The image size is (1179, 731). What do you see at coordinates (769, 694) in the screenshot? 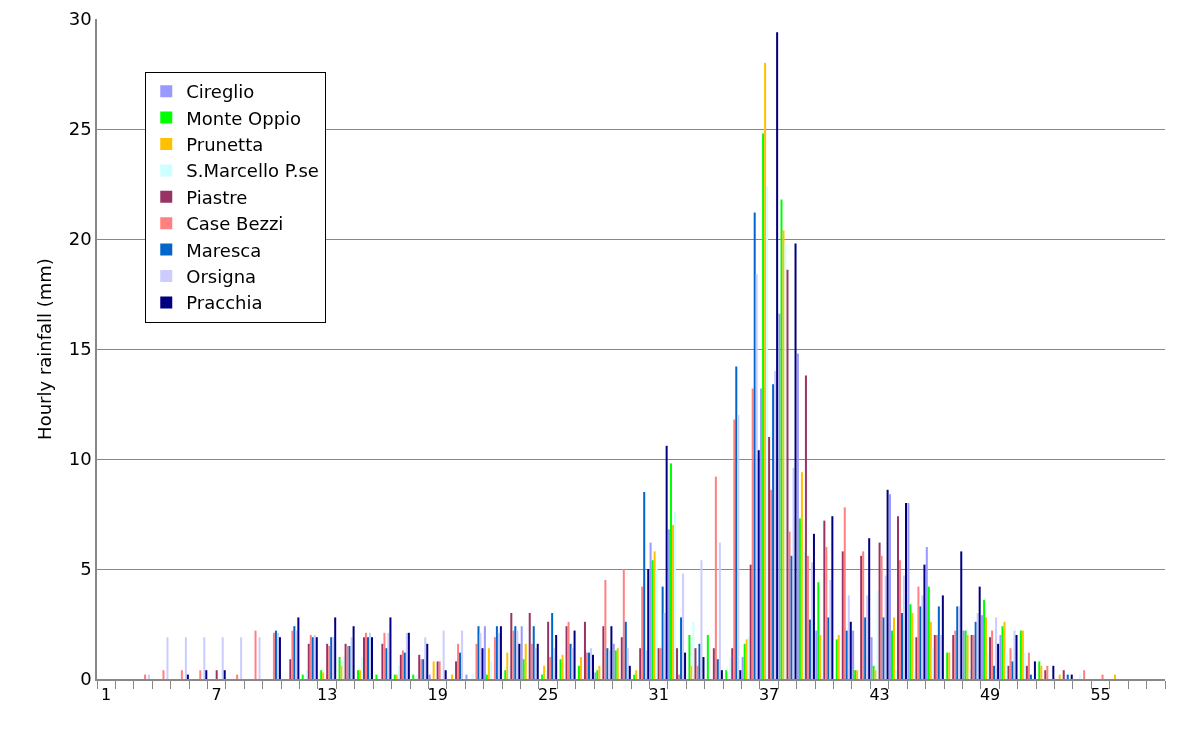
I see `x-tick-label: 37` at bounding box center [769, 694].